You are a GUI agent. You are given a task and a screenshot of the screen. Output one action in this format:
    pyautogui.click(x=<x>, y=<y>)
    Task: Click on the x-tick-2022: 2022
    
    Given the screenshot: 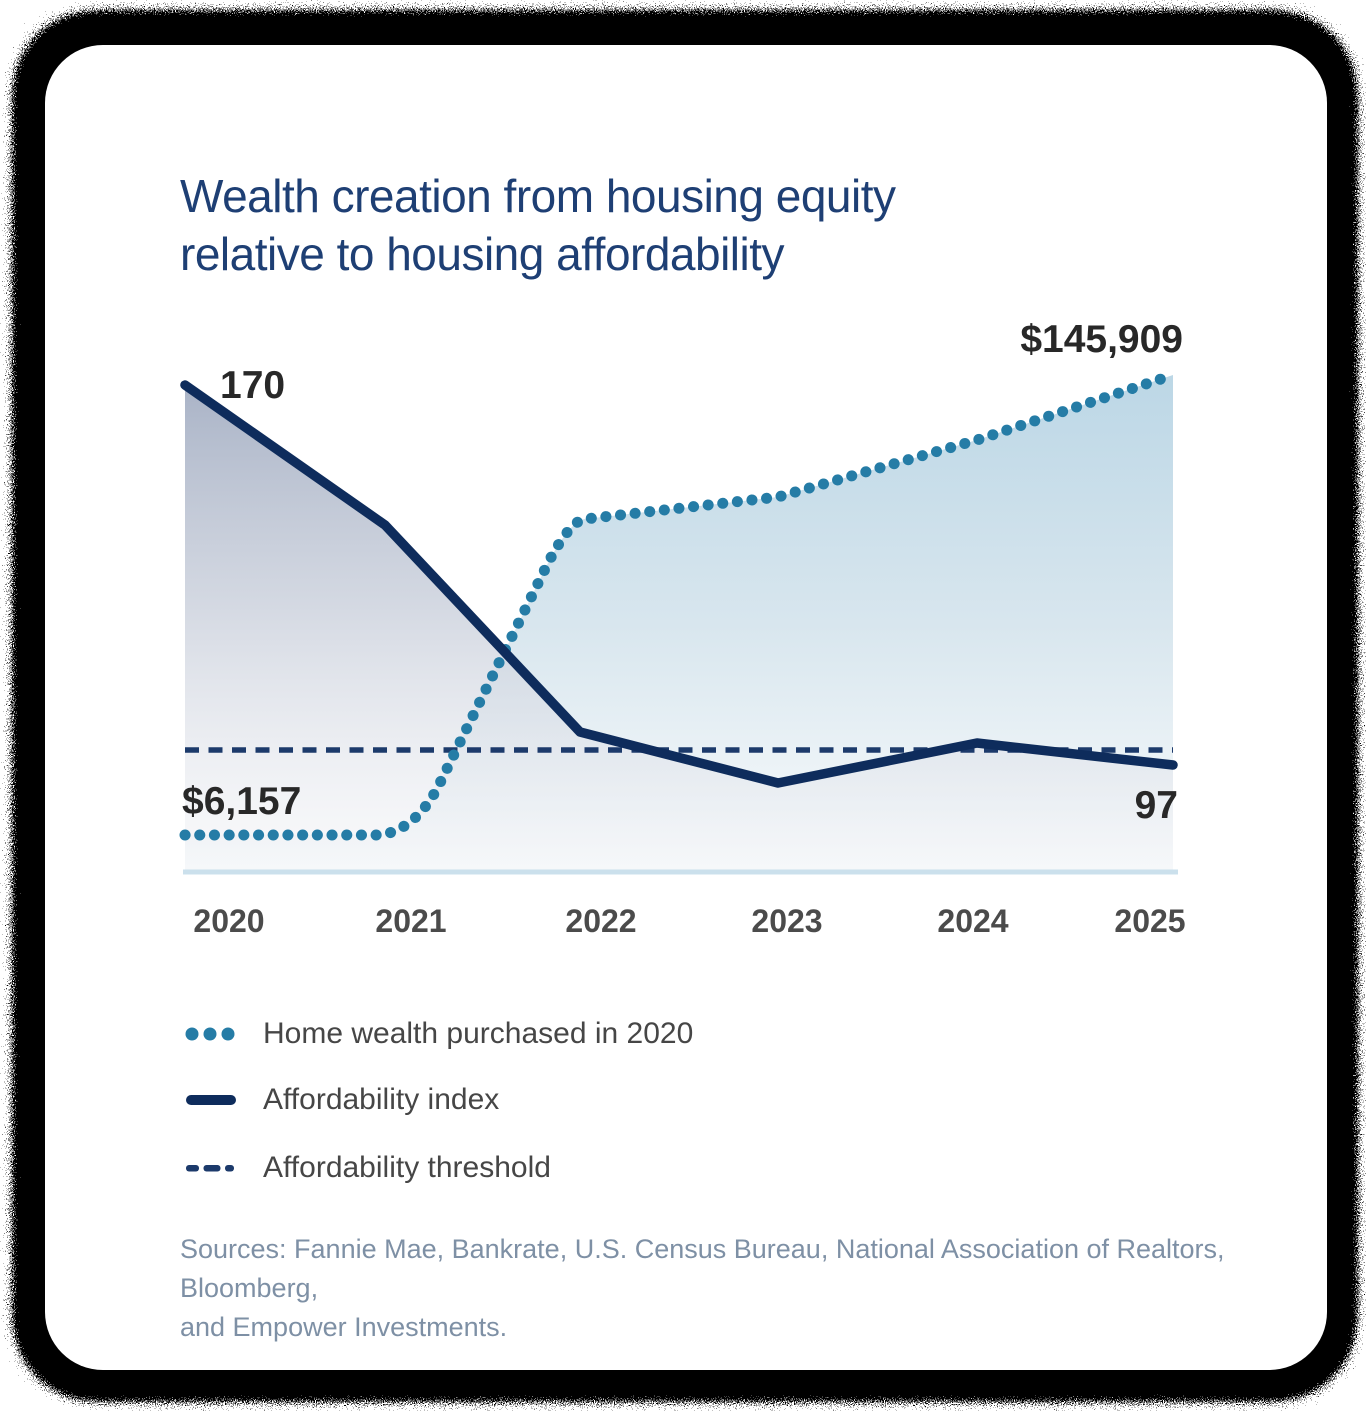 What is the action you would take?
    pyautogui.click(x=600, y=921)
    